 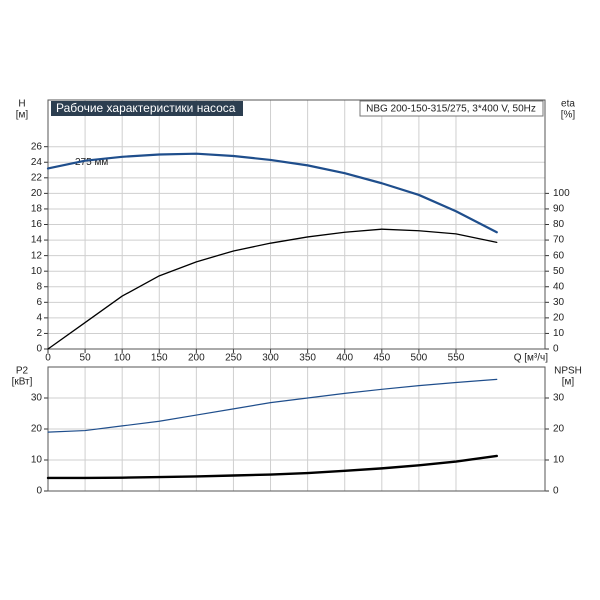 I want to click on x-tick-label: 0, so click(x=48, y=358).